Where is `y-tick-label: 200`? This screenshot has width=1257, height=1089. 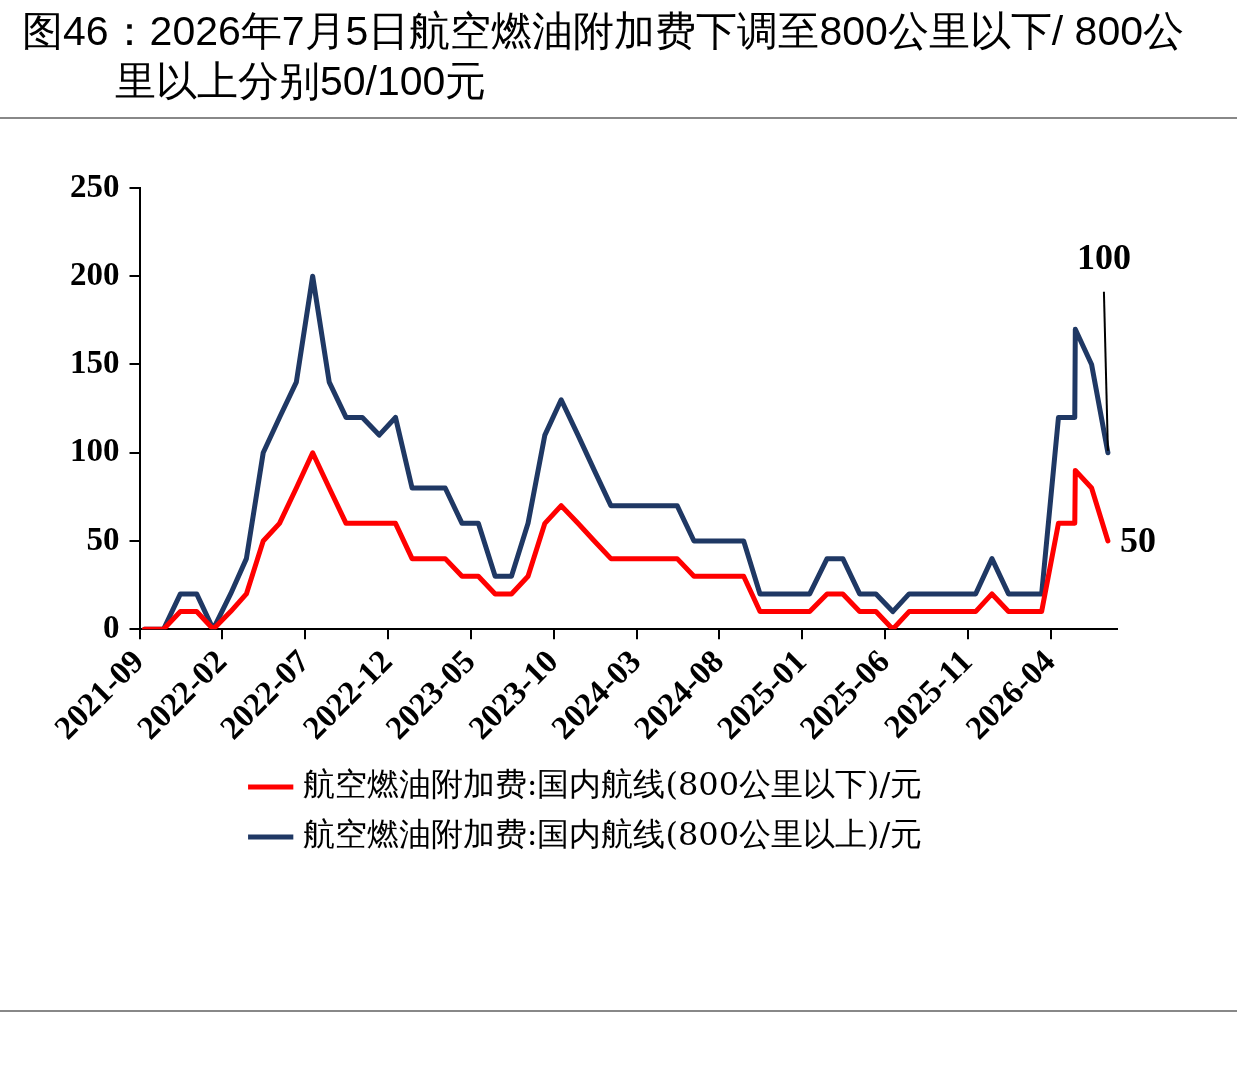 y-tick-label: 200 is located at coordinates (95, 273).